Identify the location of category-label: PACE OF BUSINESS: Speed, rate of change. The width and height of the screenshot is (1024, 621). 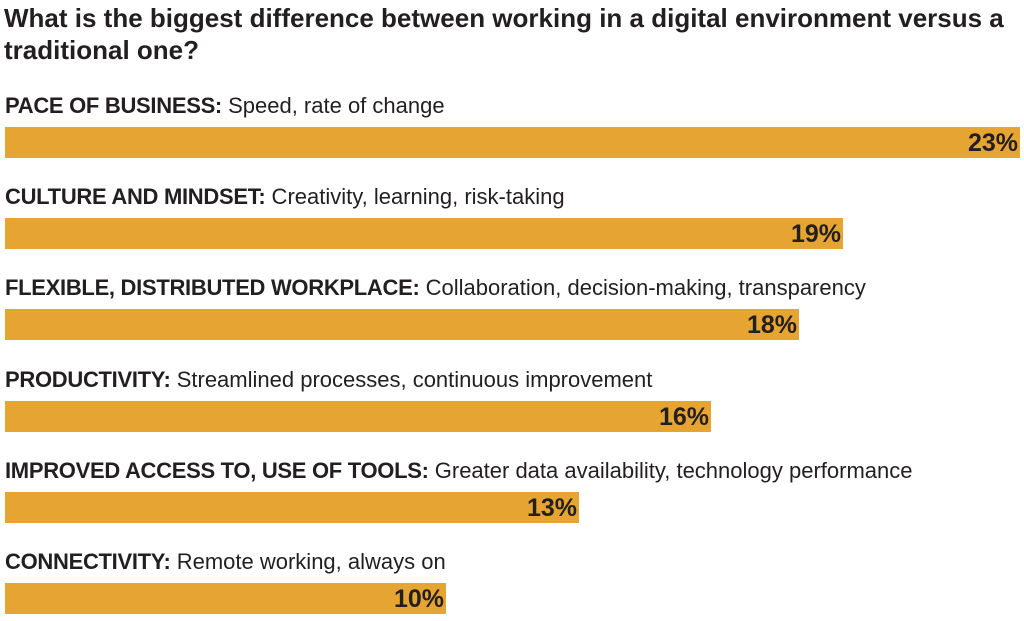
(225, 106).